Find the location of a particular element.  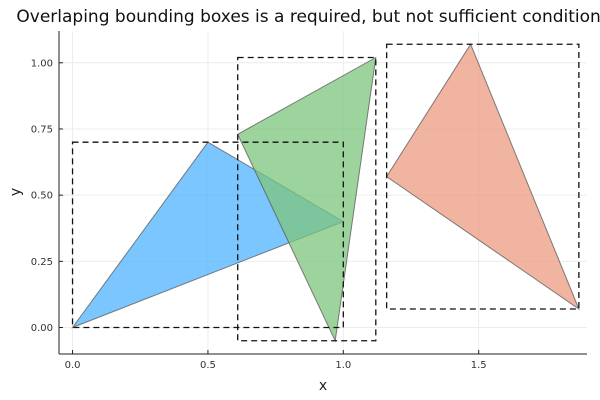

y-axis-label: y is located at coordinates (16, 192).